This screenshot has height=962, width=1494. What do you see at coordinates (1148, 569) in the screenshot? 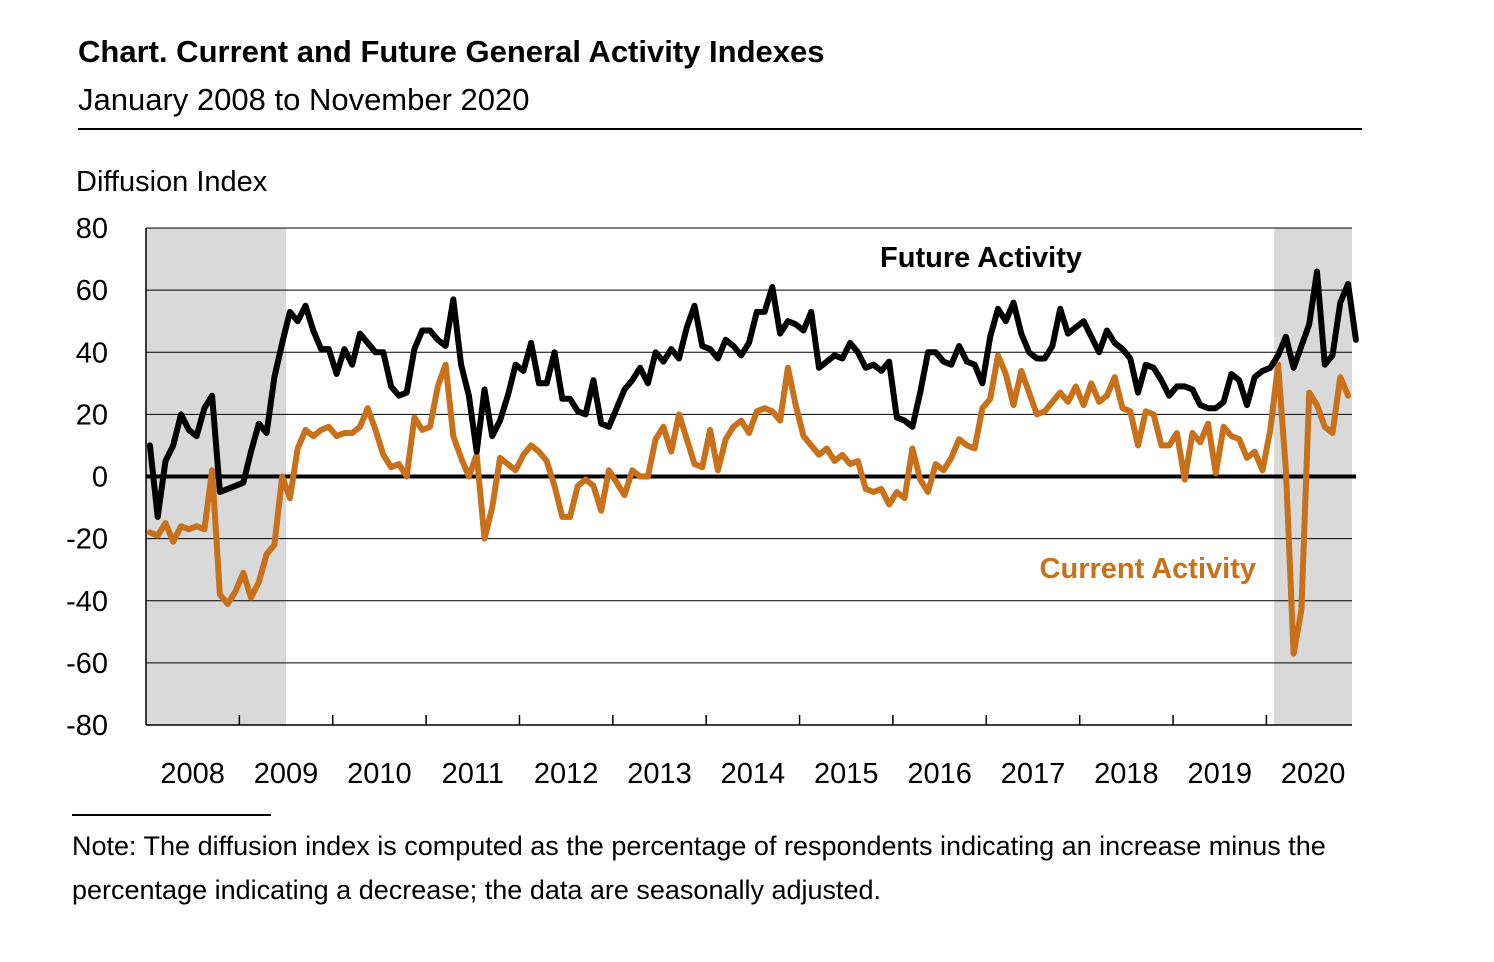
I see `current-activity-label: Current Activity` at bounding box center [1148, 569].